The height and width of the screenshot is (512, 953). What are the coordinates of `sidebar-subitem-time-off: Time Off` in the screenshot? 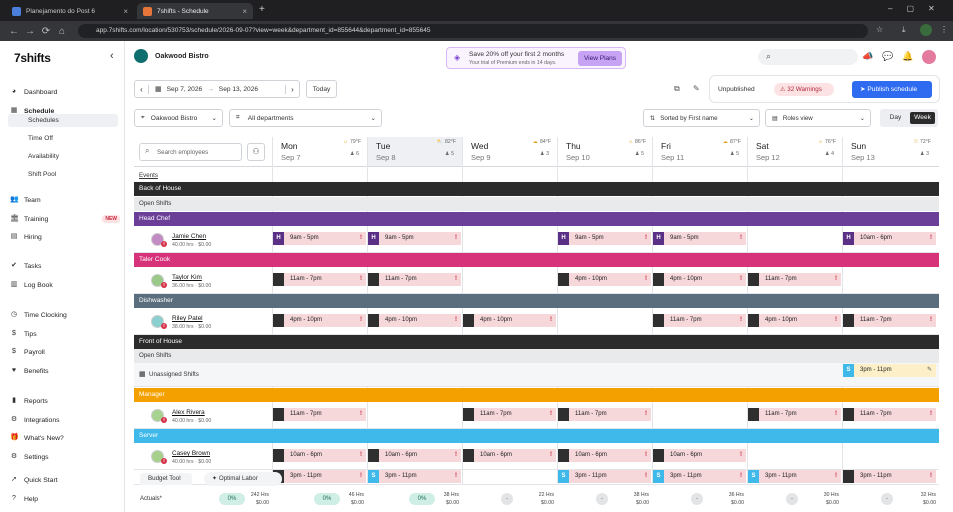 It's located at (40, 138).